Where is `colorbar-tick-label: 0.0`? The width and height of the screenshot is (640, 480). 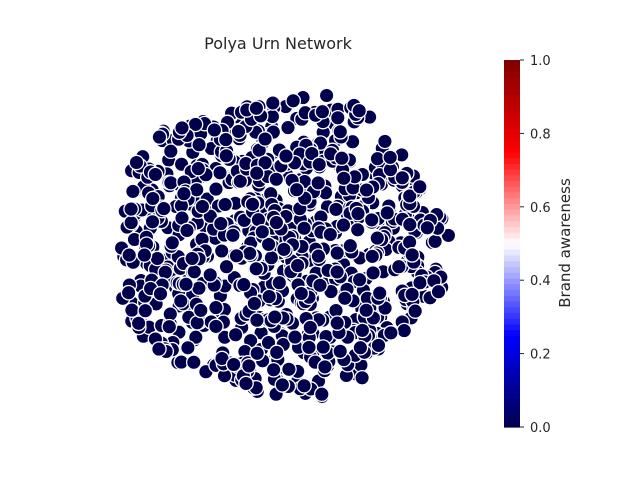
colorbar-tick-label: 0.0 is located at coordinates (540, 428).